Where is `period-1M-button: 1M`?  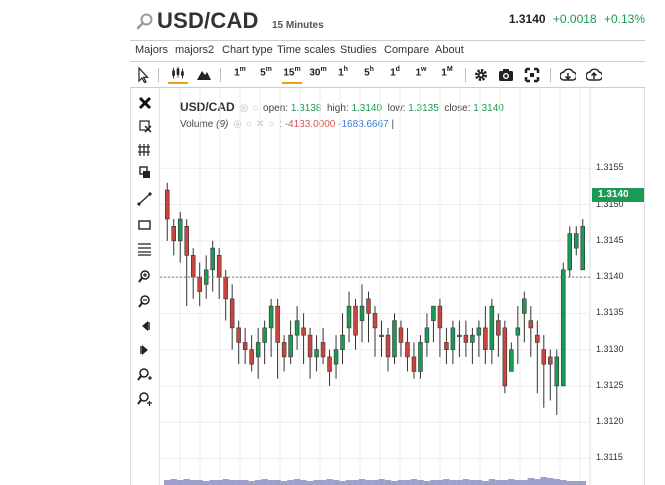
period-1M-button: 1M is located at coordinates (447, 72).